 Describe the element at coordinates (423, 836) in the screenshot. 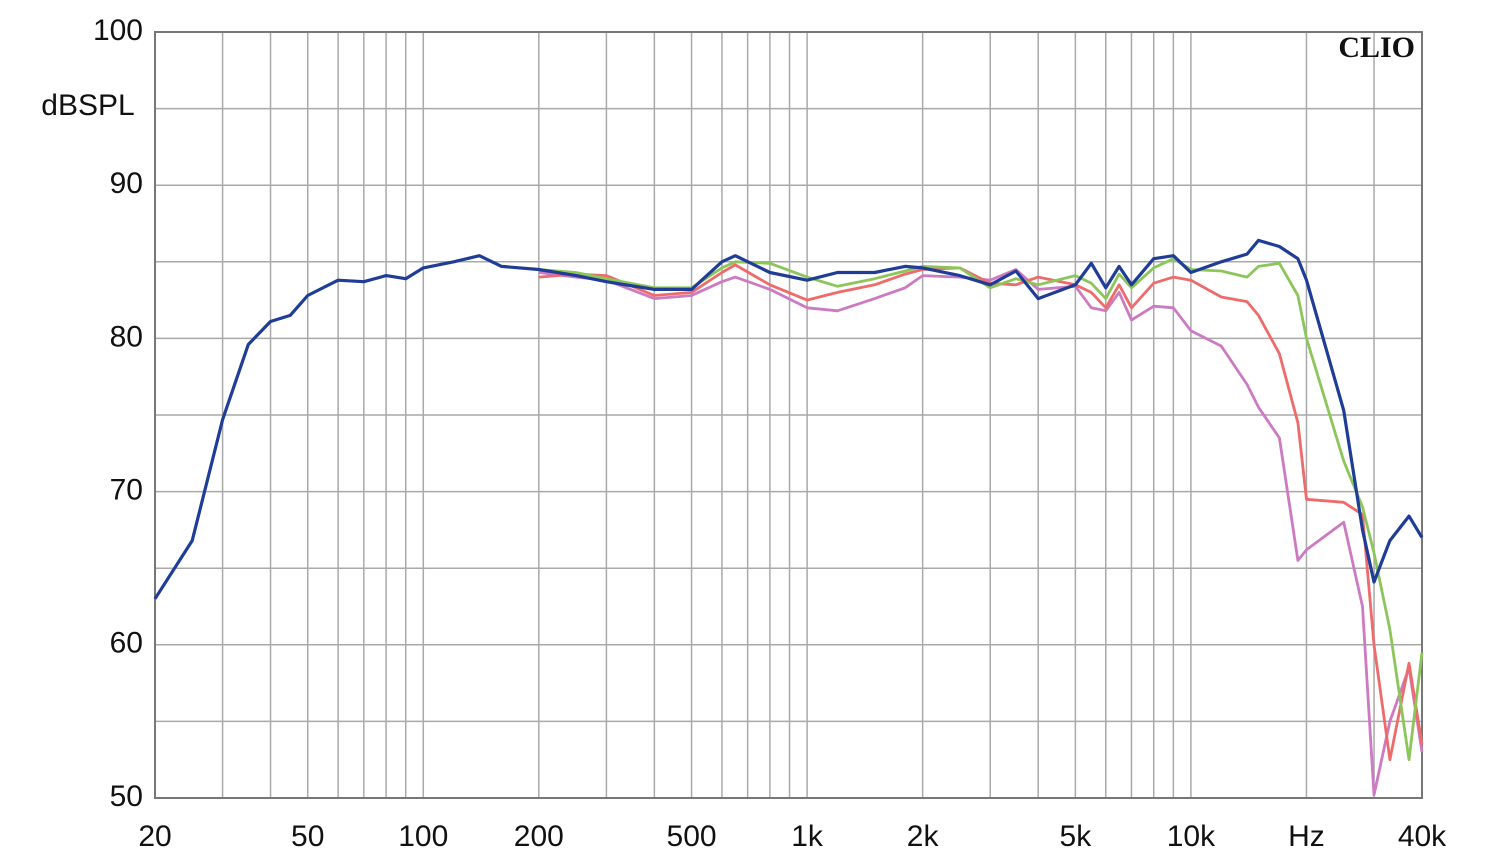

I see `x-tick-label: 100` at that location.